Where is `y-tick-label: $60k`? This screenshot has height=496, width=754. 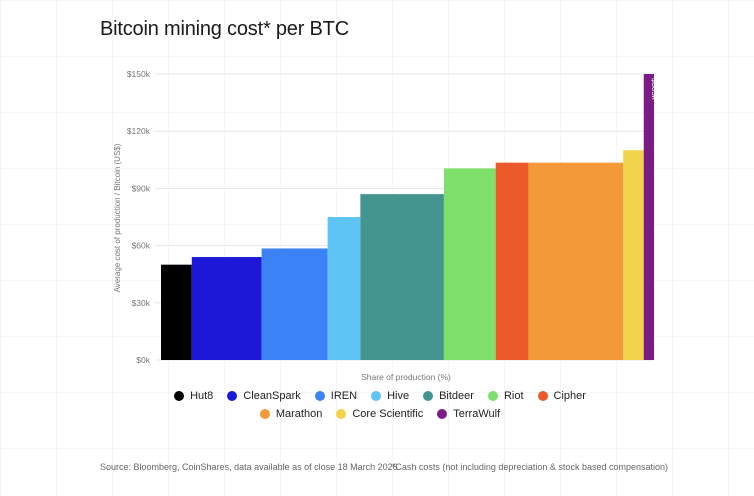 y-tick-label: $60k is located at coordinates (141, 246).